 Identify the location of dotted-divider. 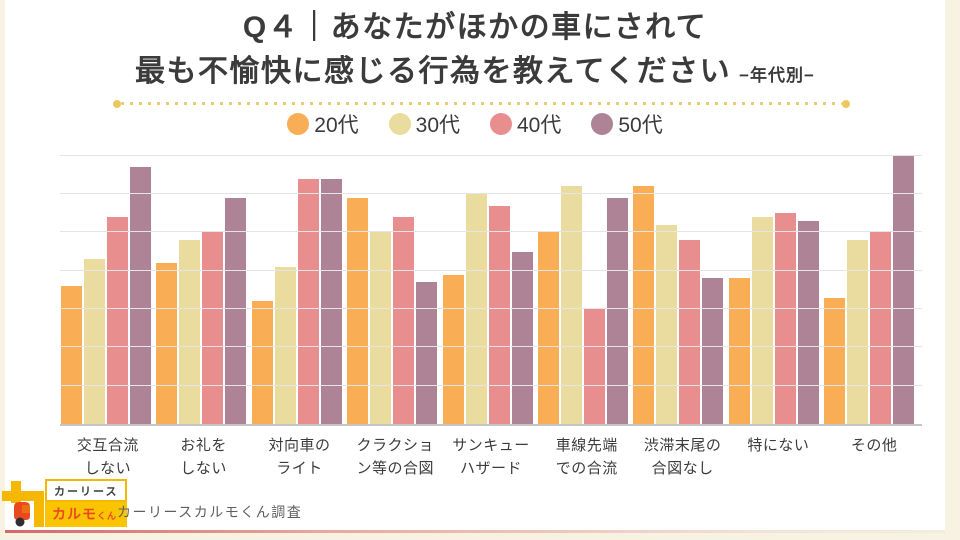
(481, 104).